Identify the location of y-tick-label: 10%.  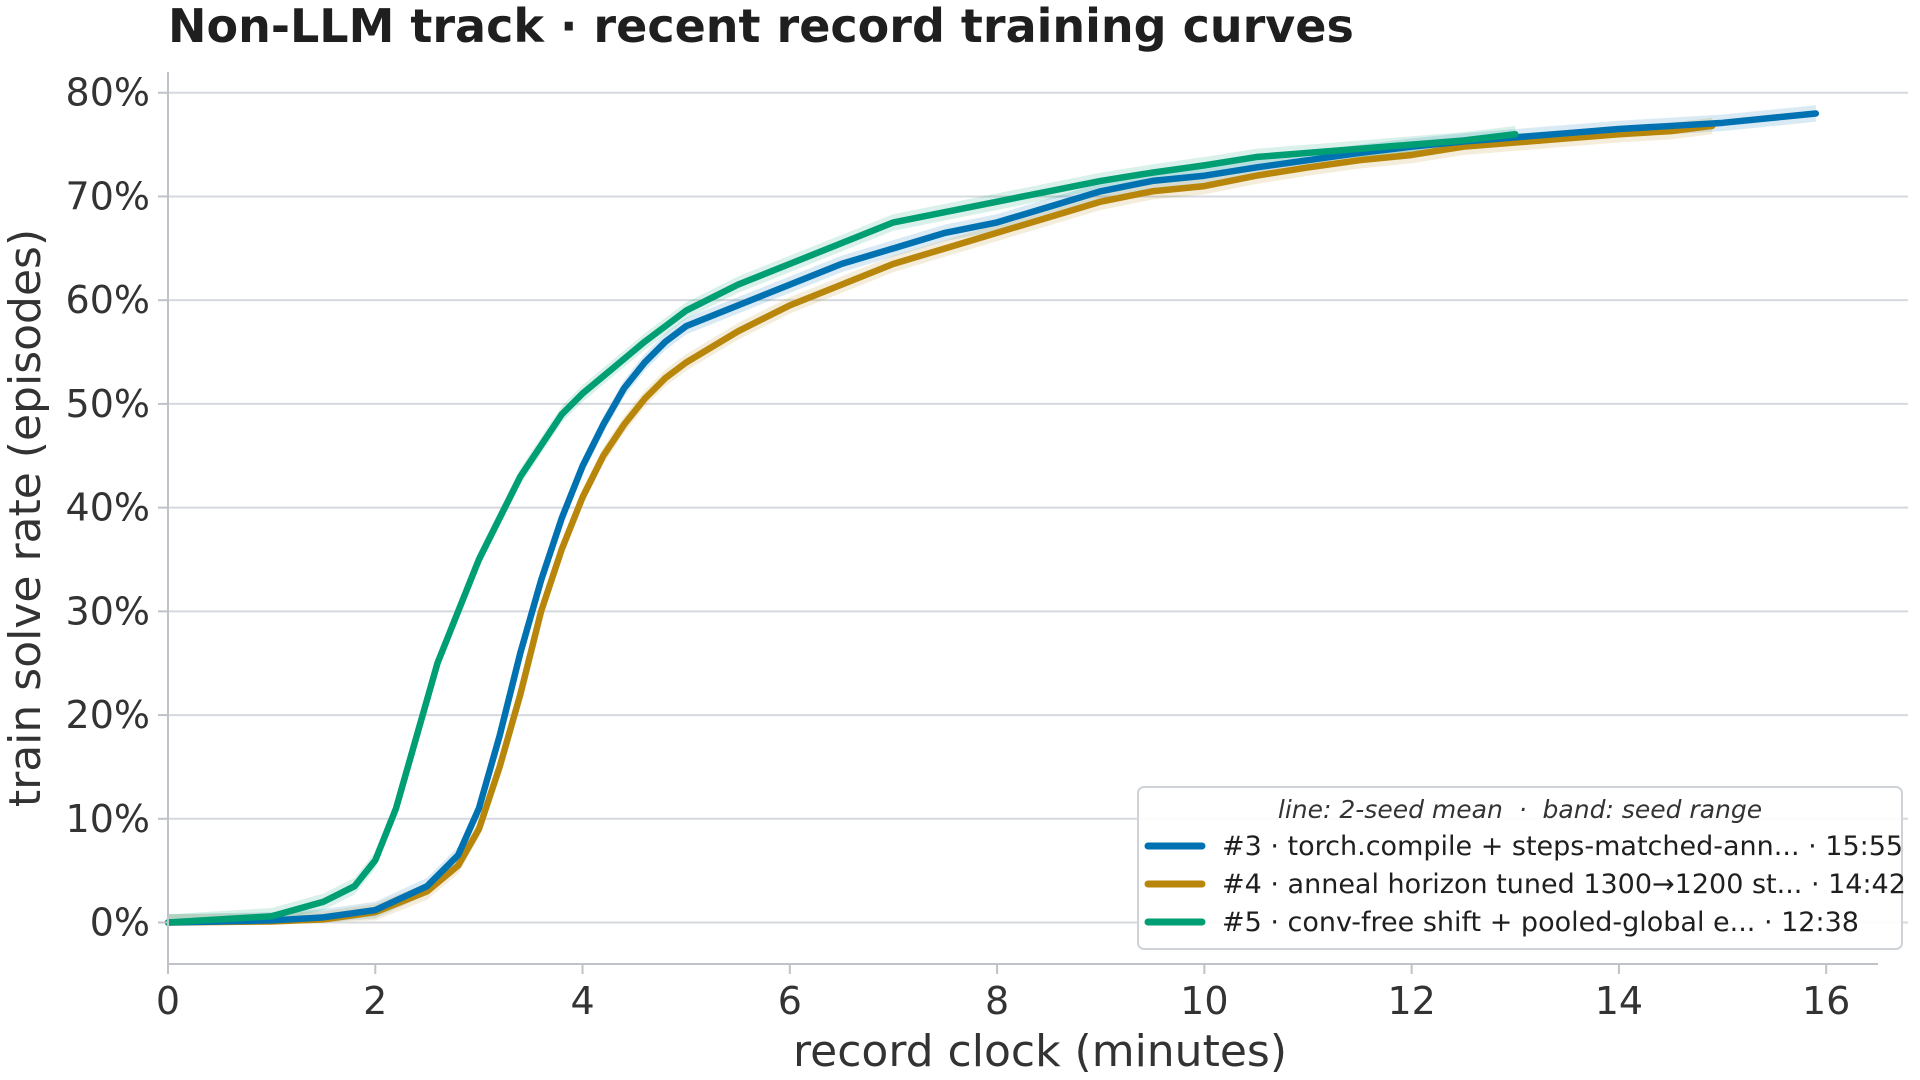
(108, 819).